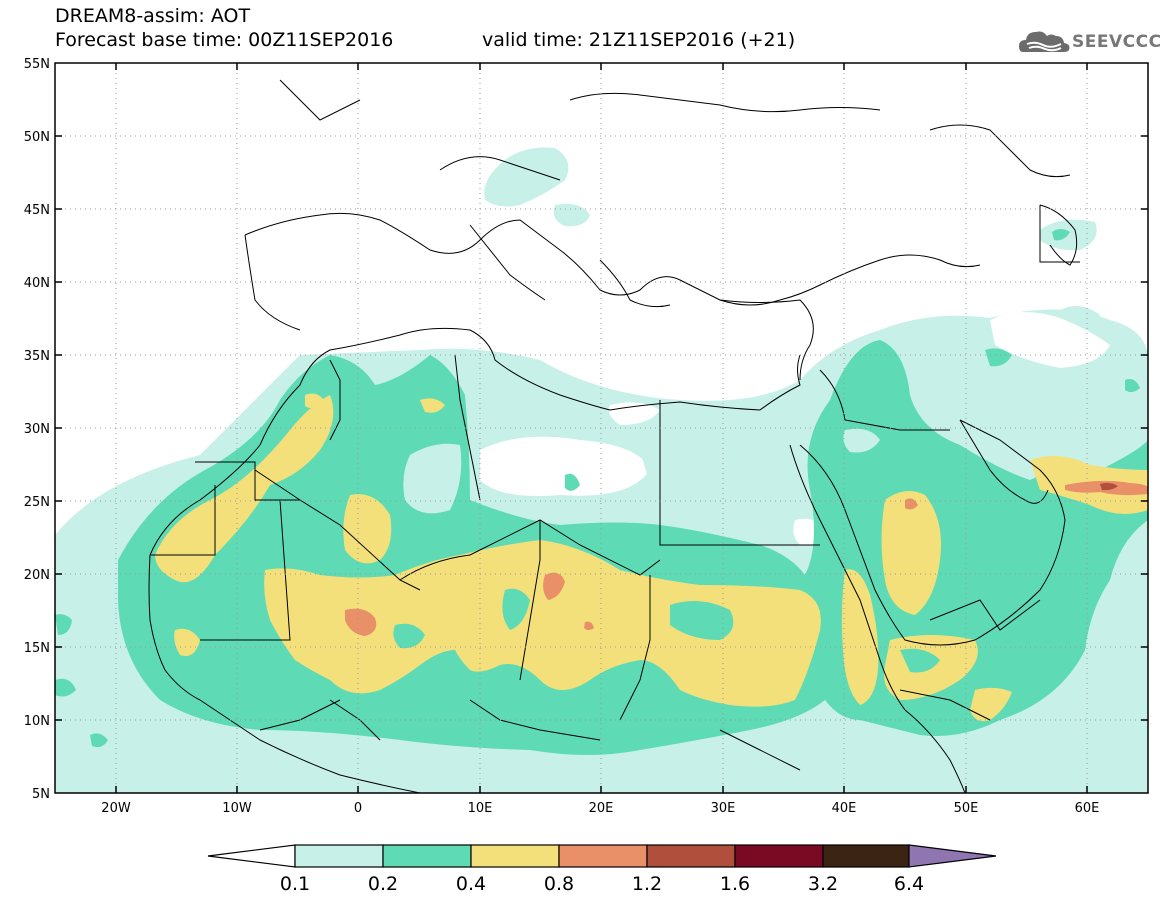 This screenshot has height=905, width=1165. I want to click on colorbar, so click(602, 856).